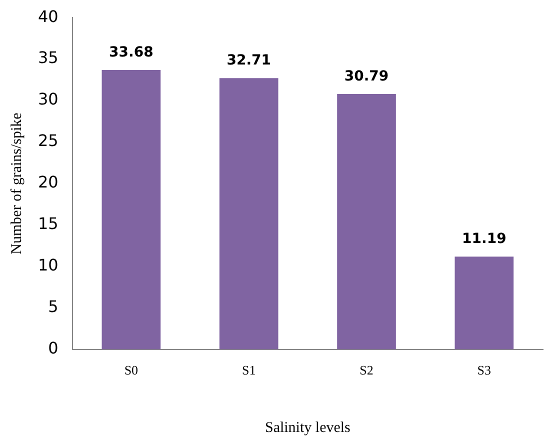 The width and height of the screenshot is (549, 445). I want to click on data-label: 32.71, so click(248, 60).